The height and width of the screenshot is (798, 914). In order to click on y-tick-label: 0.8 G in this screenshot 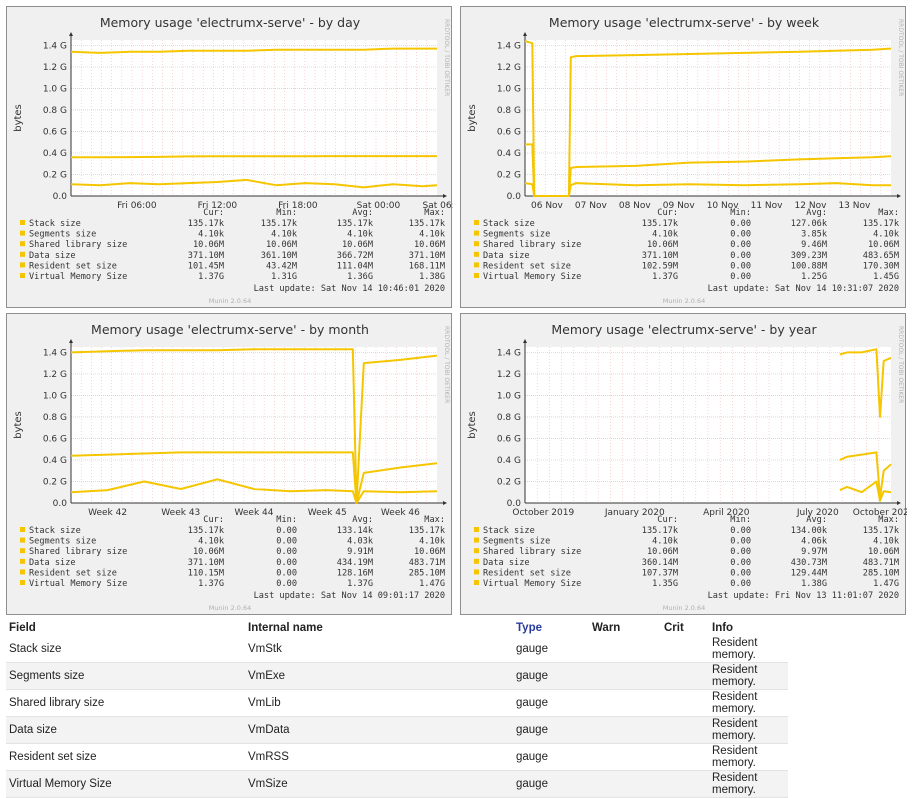, I will do `click(509, 418)`.